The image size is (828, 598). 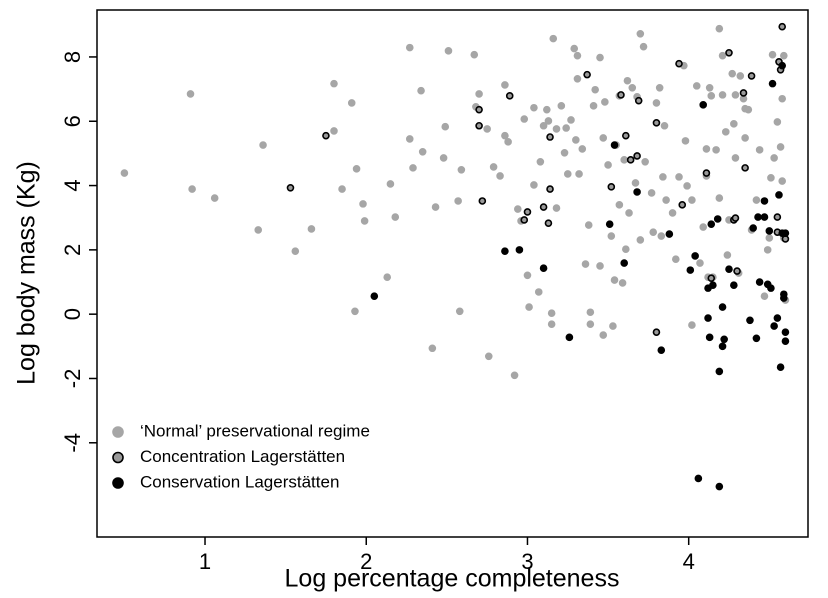 I want to click on y-tick-label: 6, so click(x=72, y=121).